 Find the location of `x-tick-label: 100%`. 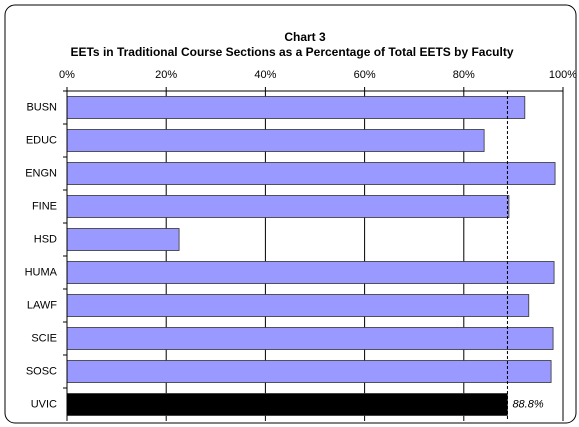

x-tick-label: 100% is located at coordinates (563, 75).